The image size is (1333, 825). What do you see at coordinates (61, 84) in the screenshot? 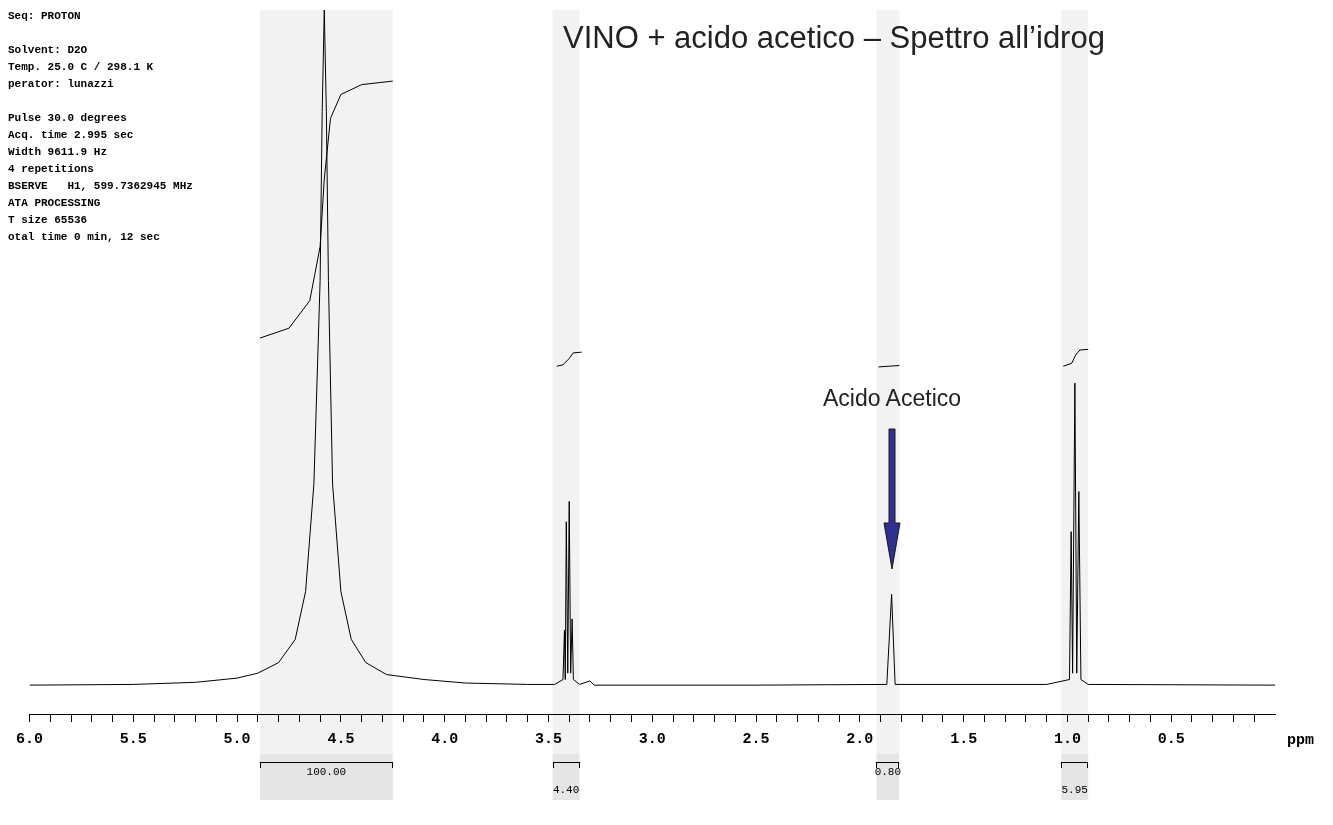
I see `annotation: perator: lunazzi` at bounding box center [61, 84].